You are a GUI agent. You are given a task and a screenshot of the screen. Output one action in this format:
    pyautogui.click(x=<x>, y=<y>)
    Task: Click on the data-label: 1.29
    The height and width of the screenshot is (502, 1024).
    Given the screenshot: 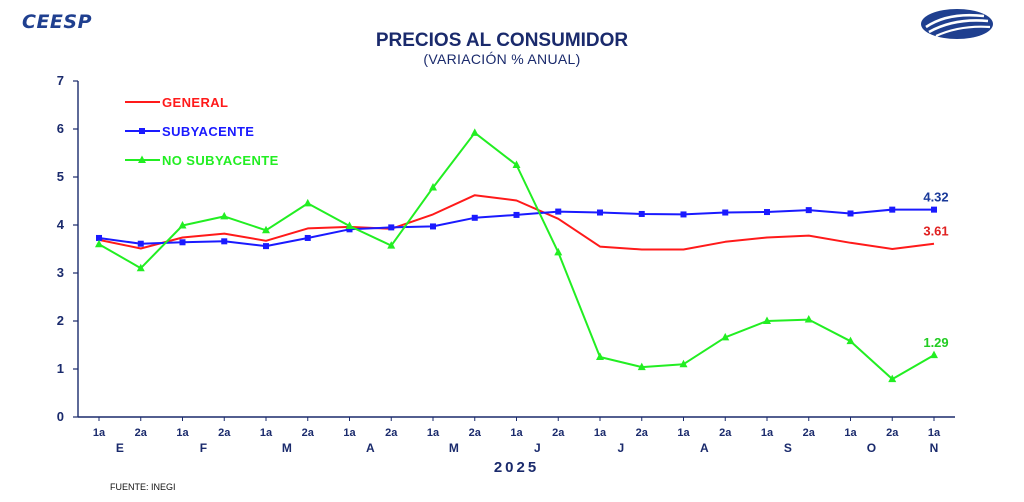 What is the action you would take?
    pyautogui.click(x=935, y=342)
    